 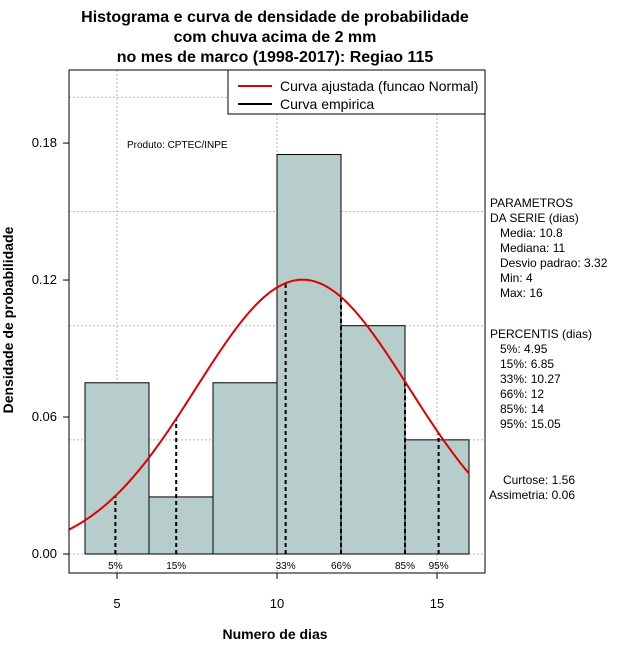 What do you see at coordinates (341, 566) in the screenshot?
I see `percentile-label-3: 66%` at bounding box center [341, 566].